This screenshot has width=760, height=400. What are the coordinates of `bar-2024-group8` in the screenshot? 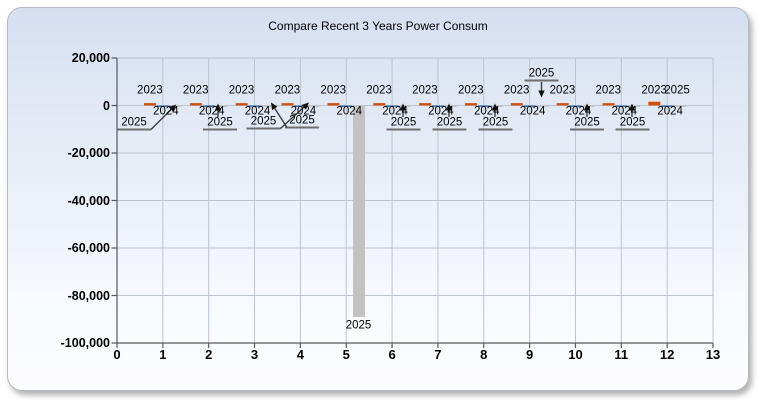 It's located at (483, 106).